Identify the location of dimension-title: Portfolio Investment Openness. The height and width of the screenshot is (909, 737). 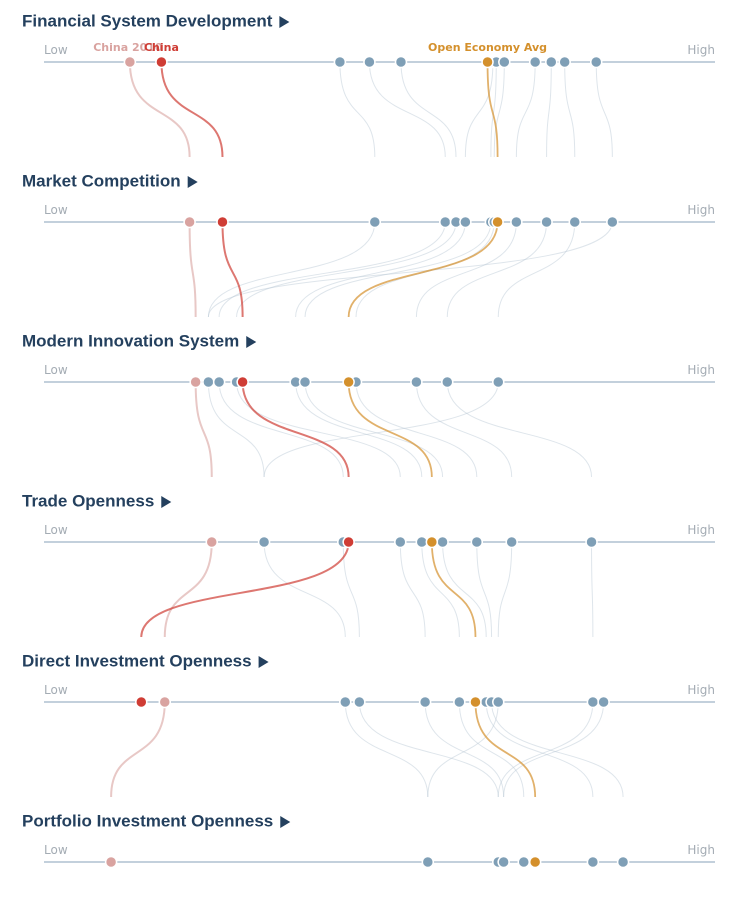
(147, 820).